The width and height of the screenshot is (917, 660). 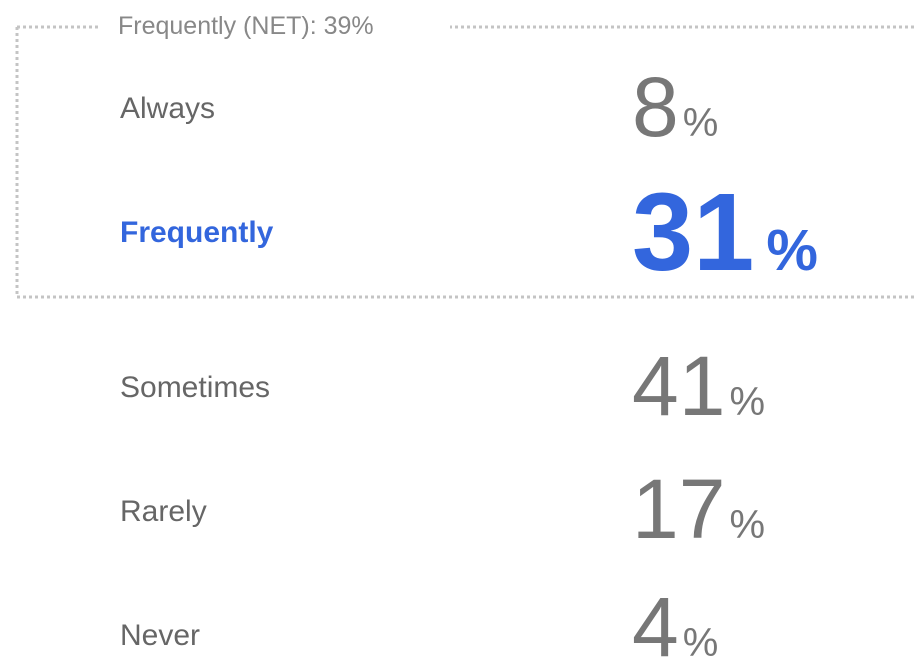 What do you see at coordinates (678, 509) in the screenshot?
I see `value-number: 17` at bounding box center [678, 509].